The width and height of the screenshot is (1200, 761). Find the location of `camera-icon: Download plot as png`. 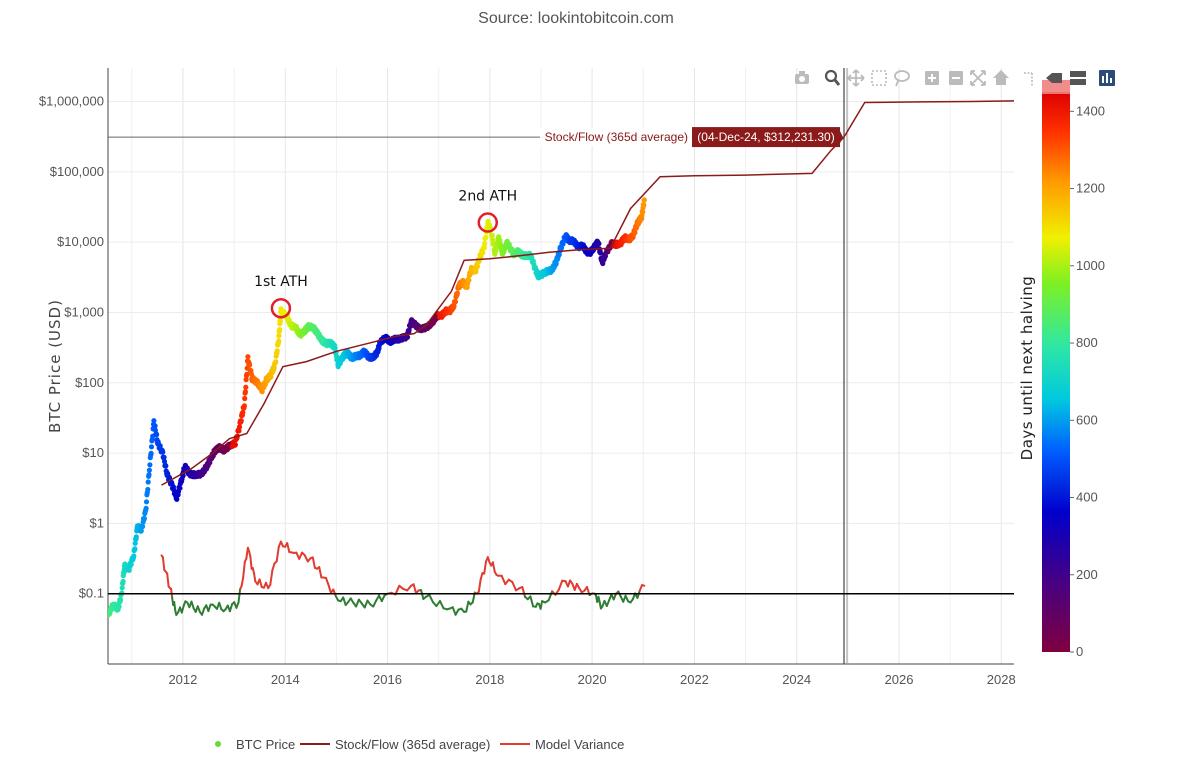

camera-icon: Download plot as png is located at coordinates (802, 77).